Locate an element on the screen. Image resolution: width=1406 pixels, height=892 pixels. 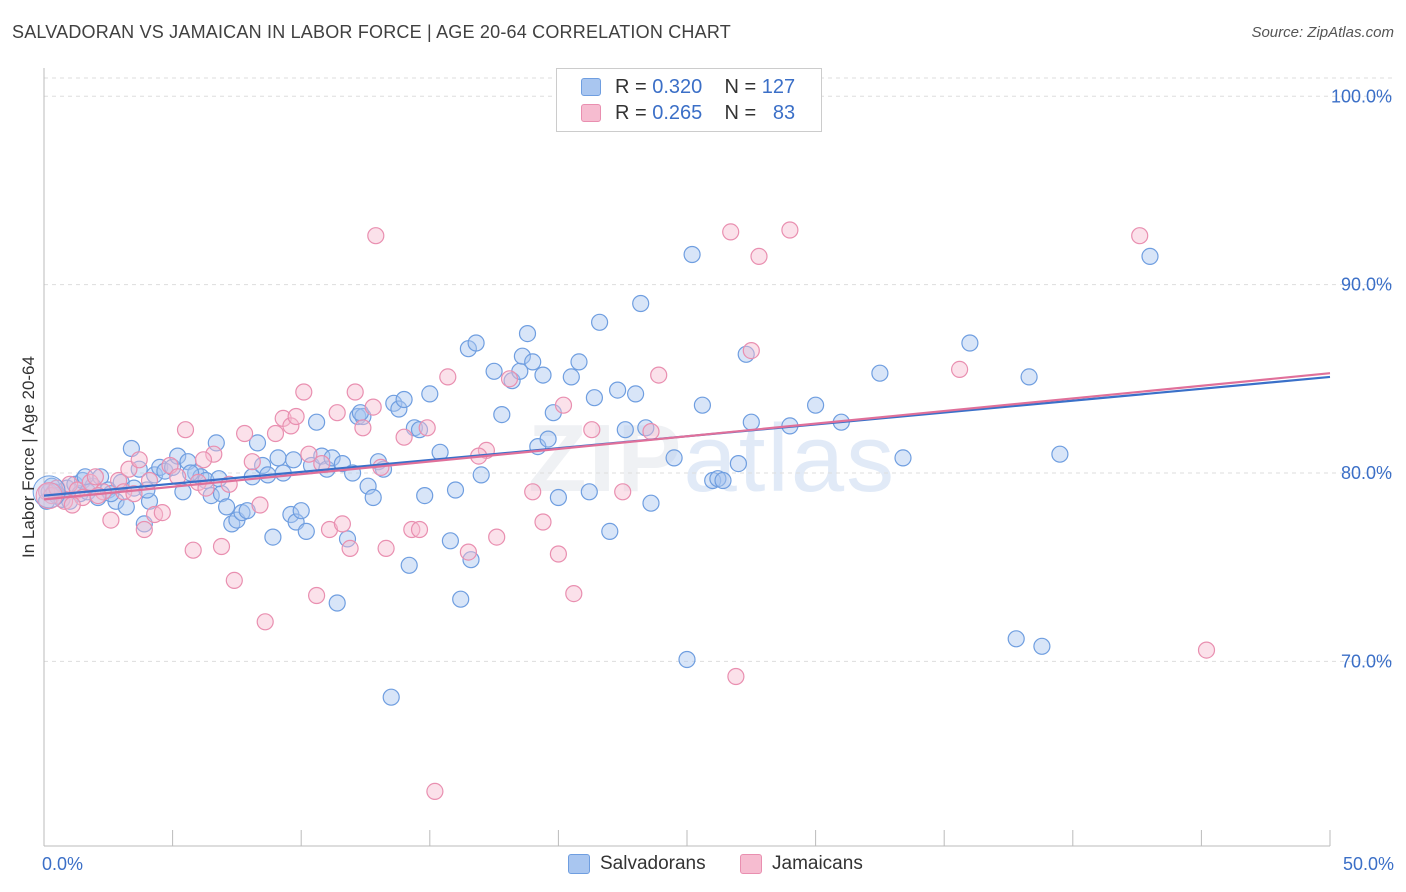
y-tick-label: 70.0% is located at coordinates (1366, 661).